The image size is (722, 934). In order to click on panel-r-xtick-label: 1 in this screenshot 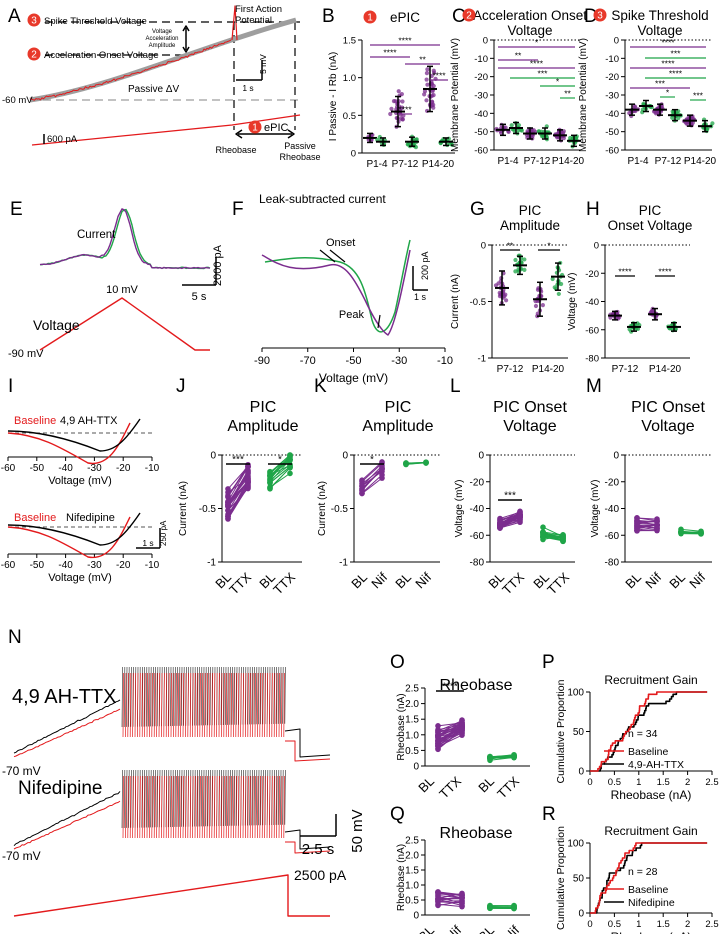, I will do `click(638, 924)`.